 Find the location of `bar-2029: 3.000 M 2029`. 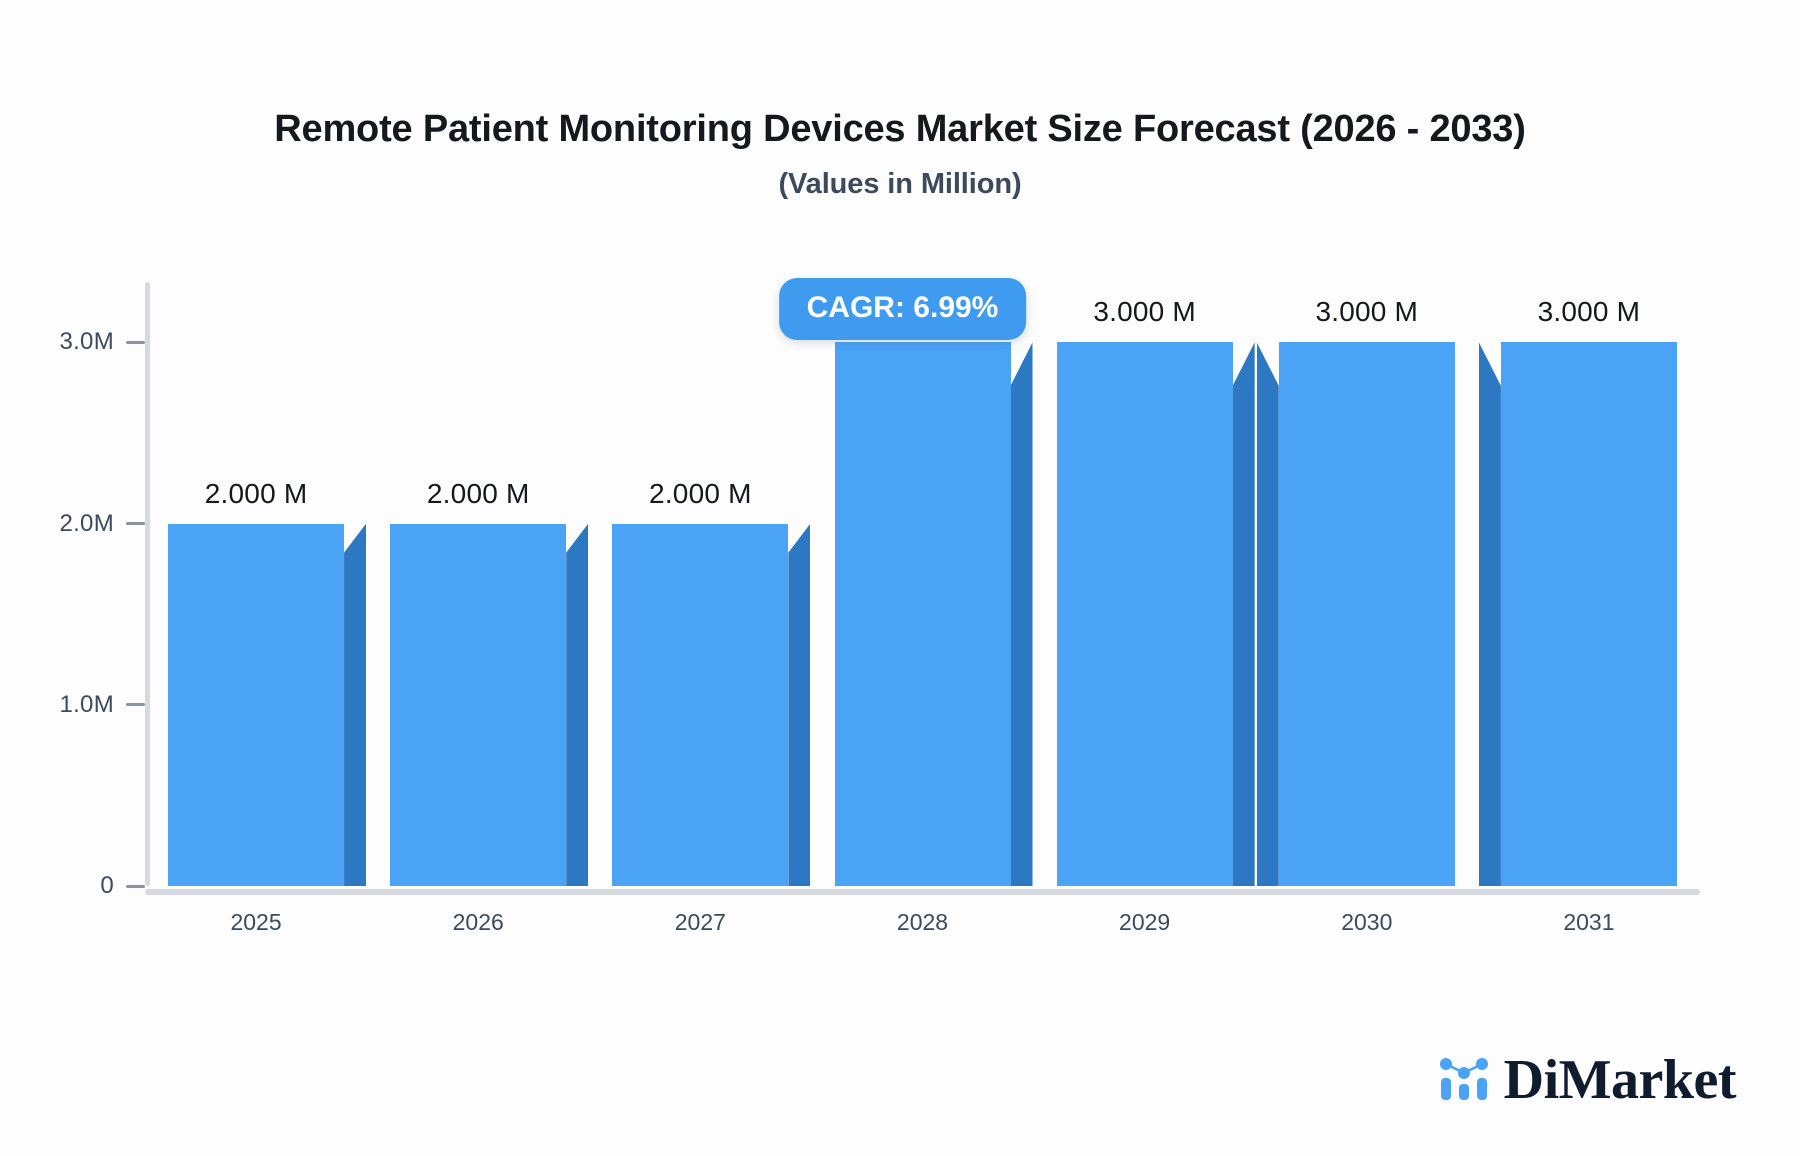

bar-2029: 3.000 M 2029 is located at coordinates (1155, 615).